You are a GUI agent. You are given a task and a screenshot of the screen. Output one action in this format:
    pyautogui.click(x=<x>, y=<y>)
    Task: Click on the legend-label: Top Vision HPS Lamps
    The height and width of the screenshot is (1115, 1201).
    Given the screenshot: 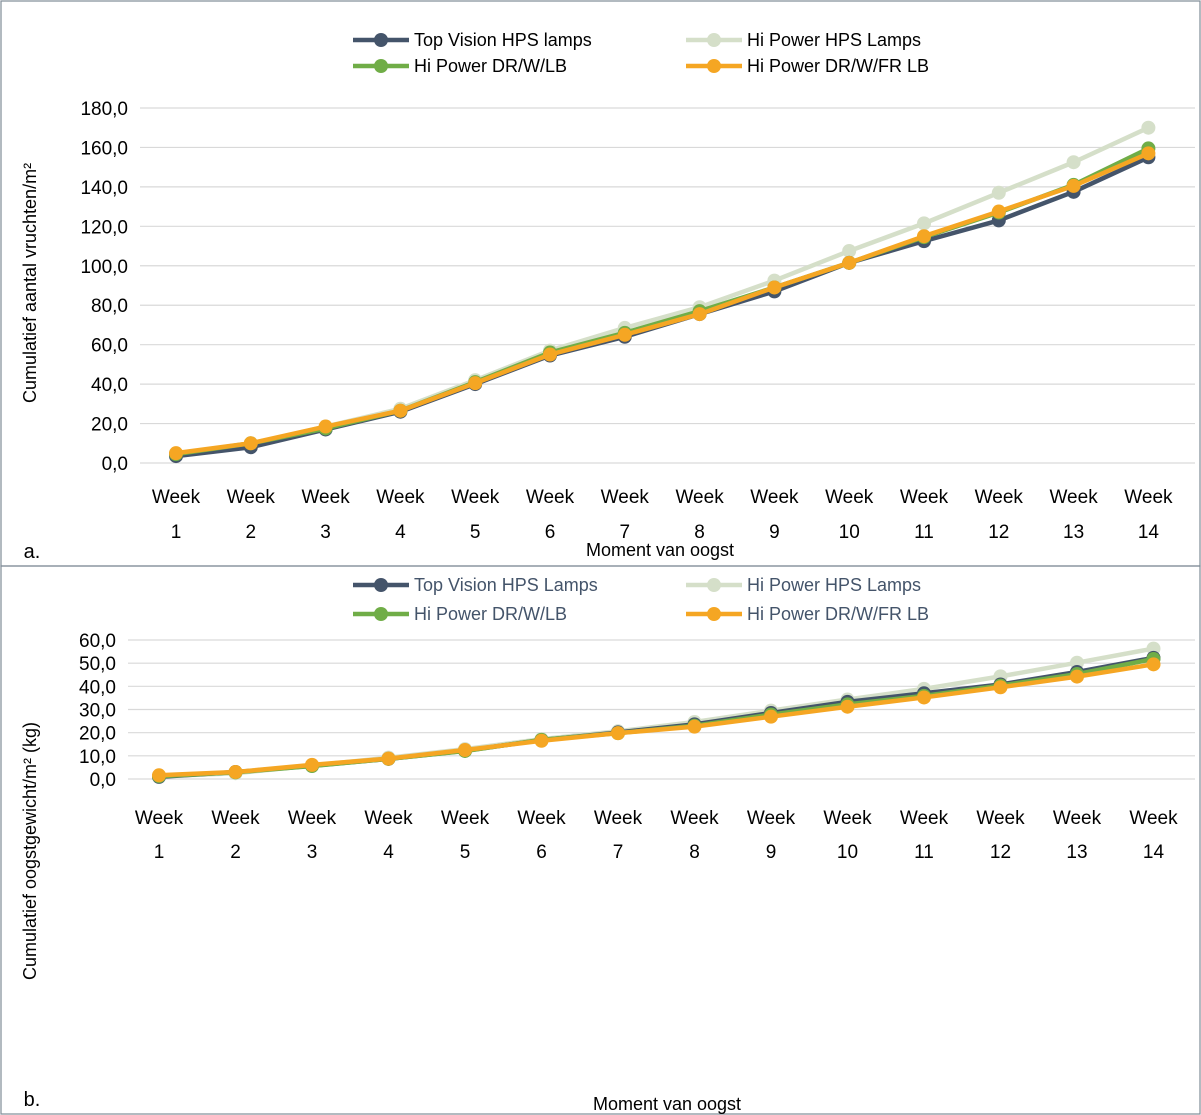 What is the action you would take?
    pyautogui.click(x=506, y=585)
    